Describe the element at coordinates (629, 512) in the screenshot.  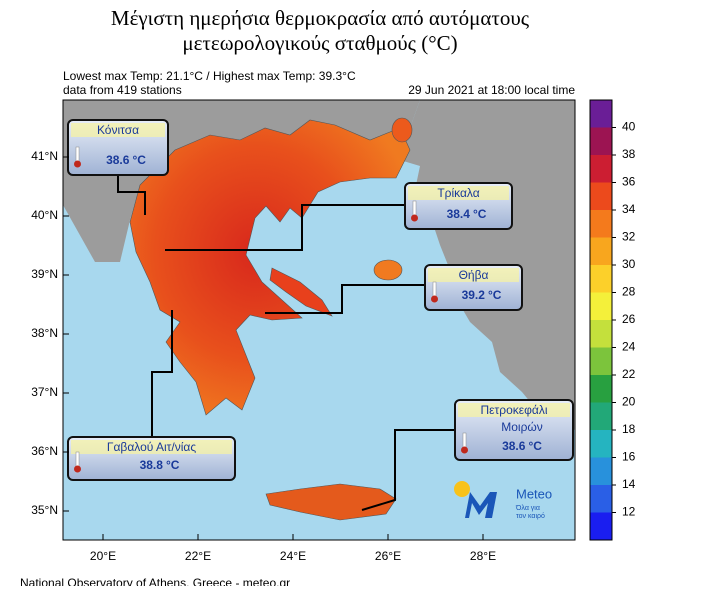
I see `colorbar-label: 12` at that location.